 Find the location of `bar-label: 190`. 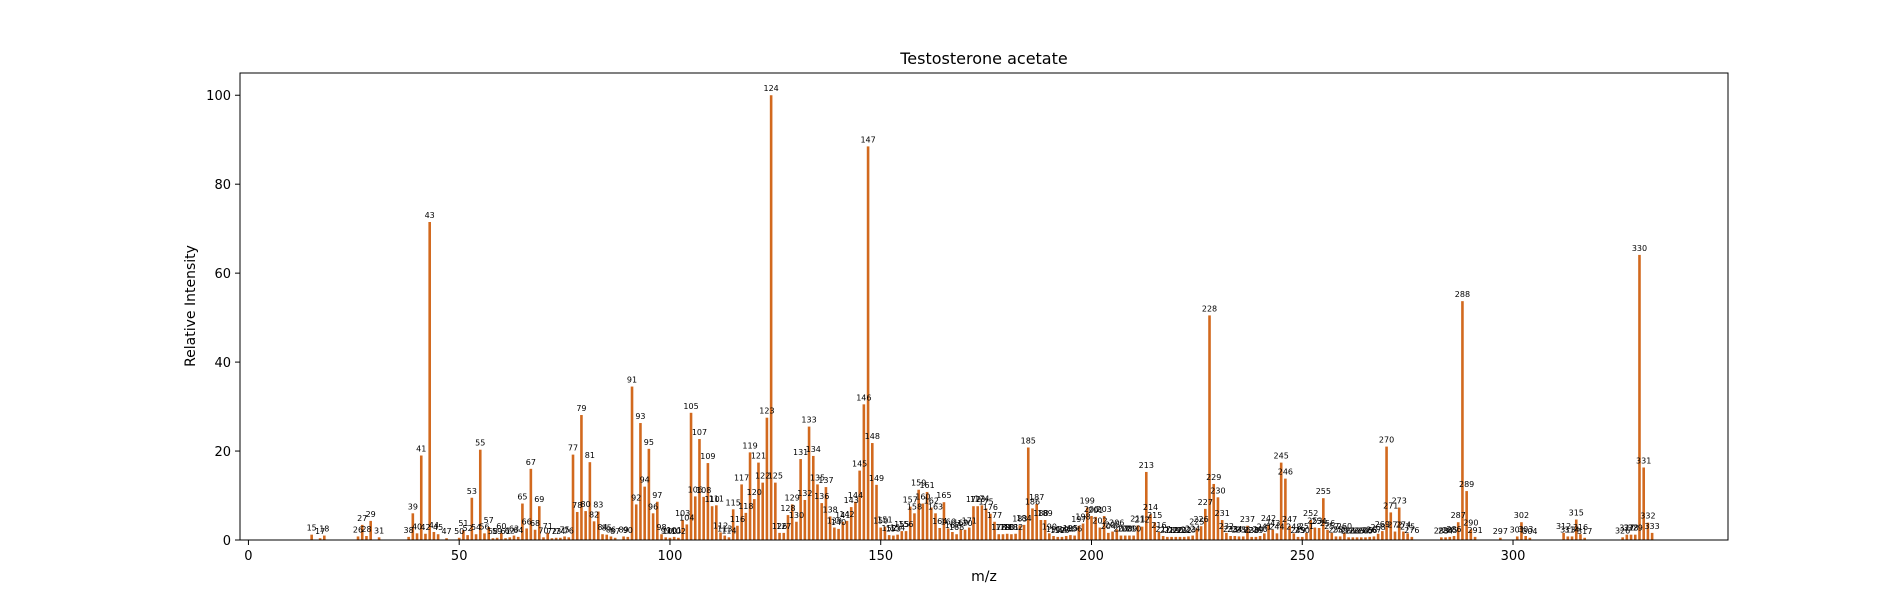

bar-label: 190 is located at coordinates (1049, 526).